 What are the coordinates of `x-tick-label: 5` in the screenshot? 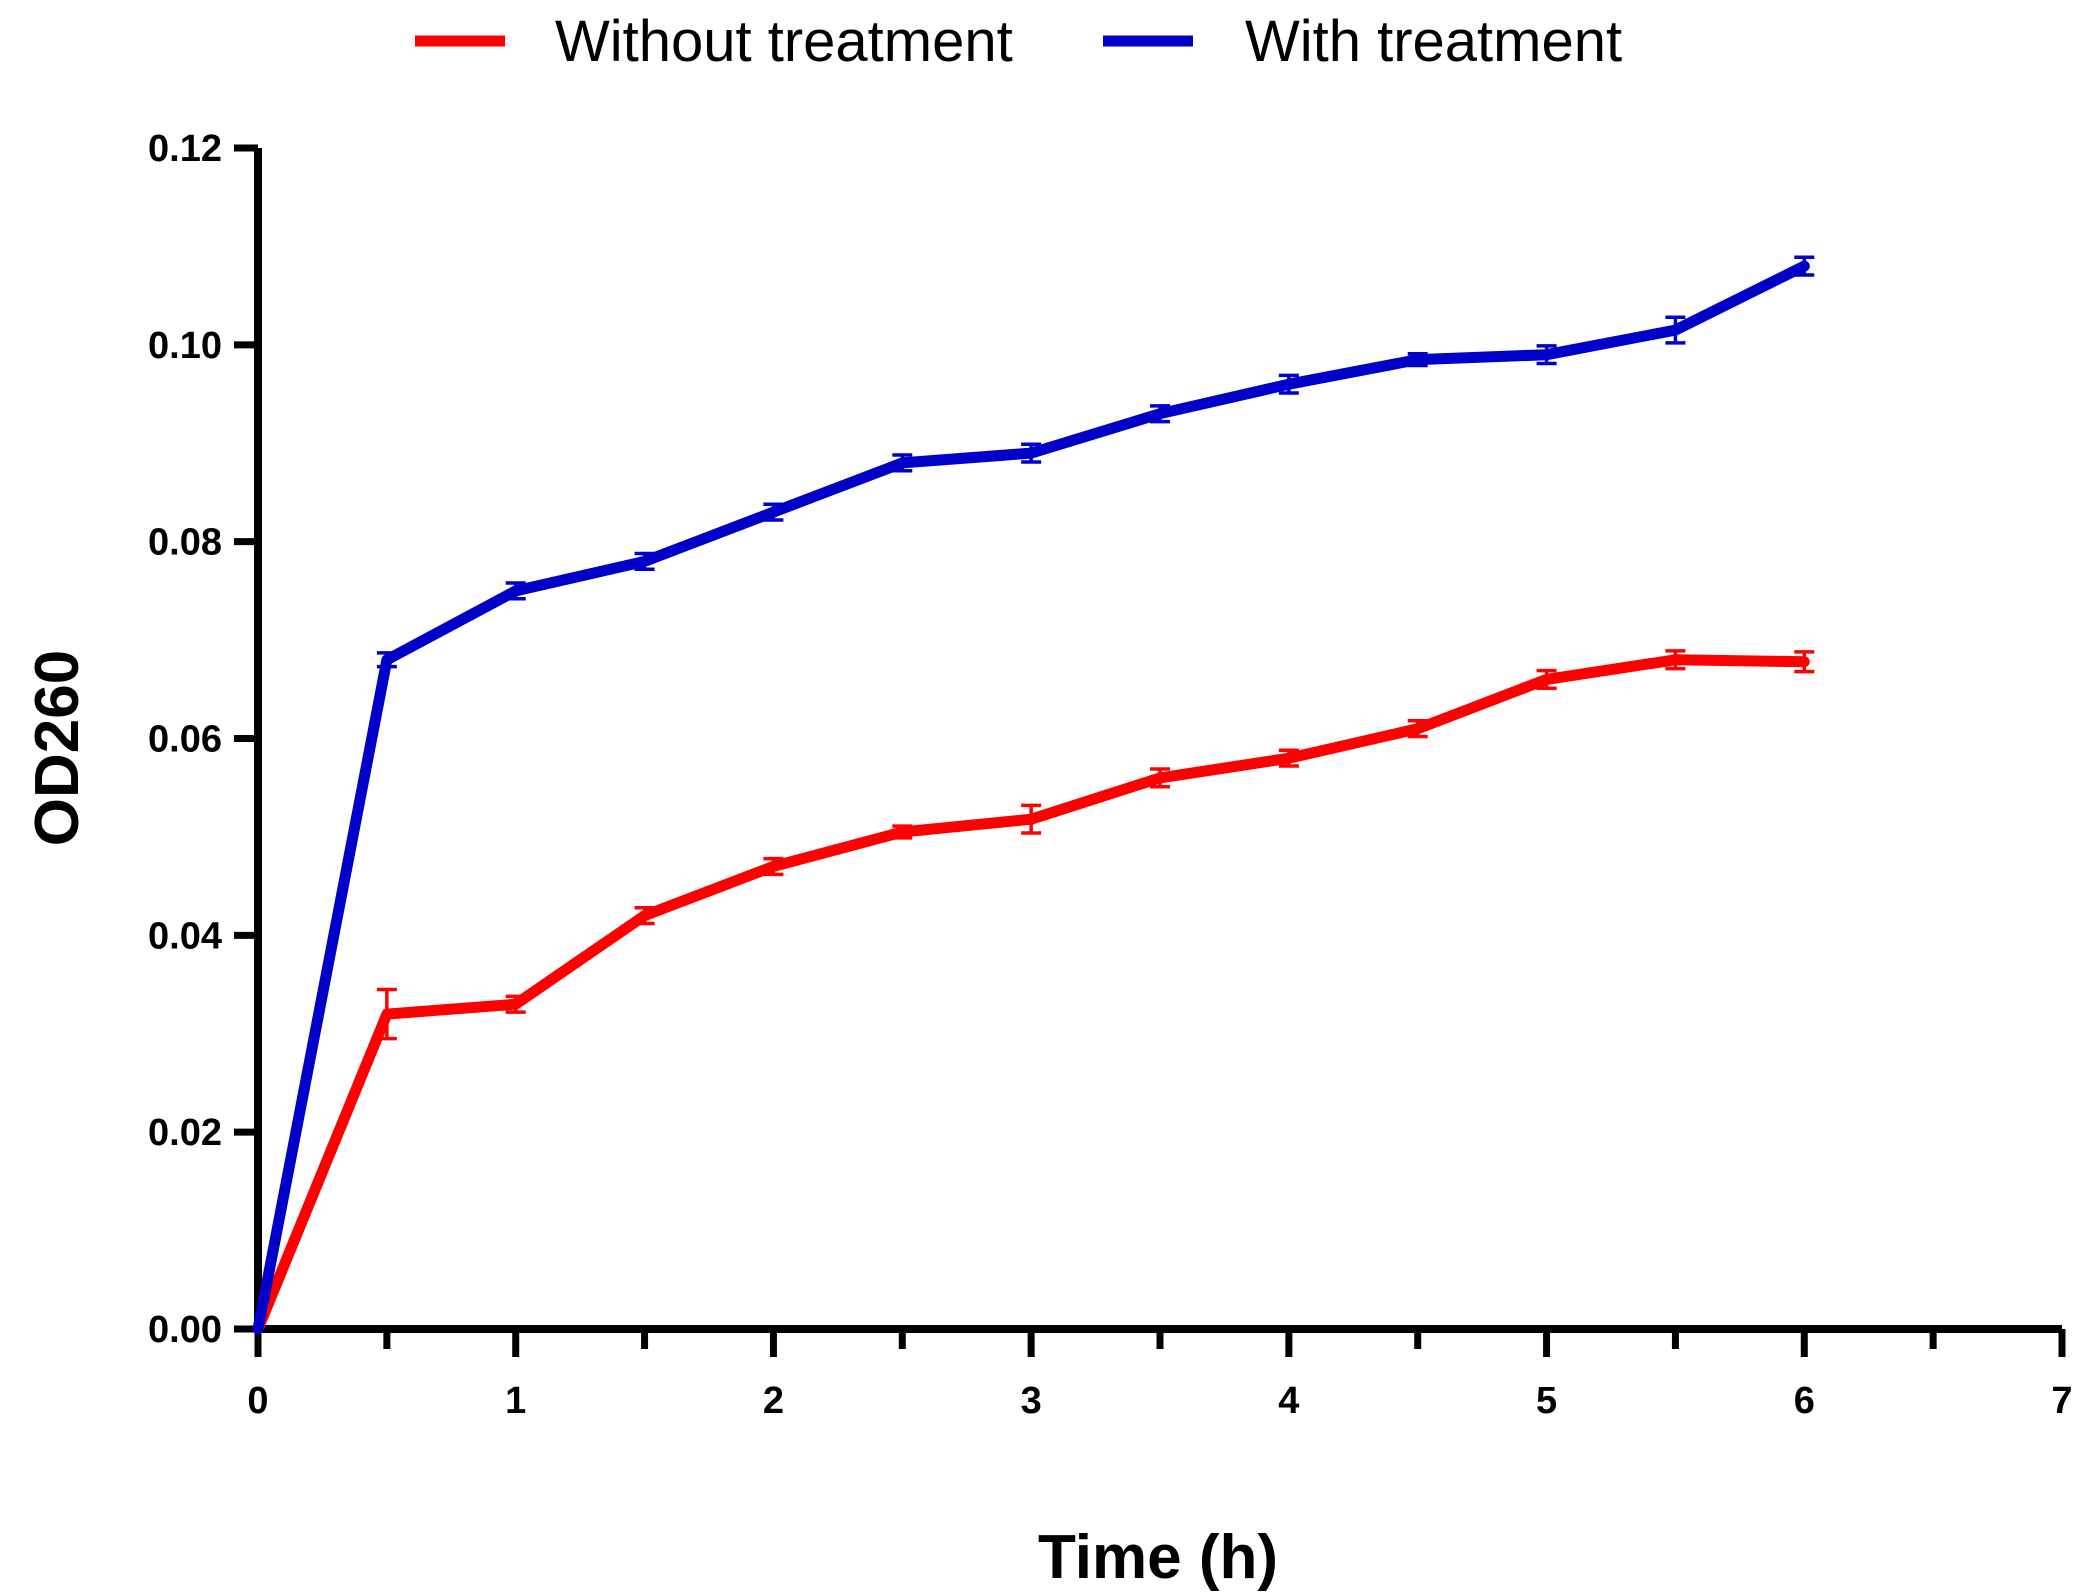 It's located at (1546, 1401).